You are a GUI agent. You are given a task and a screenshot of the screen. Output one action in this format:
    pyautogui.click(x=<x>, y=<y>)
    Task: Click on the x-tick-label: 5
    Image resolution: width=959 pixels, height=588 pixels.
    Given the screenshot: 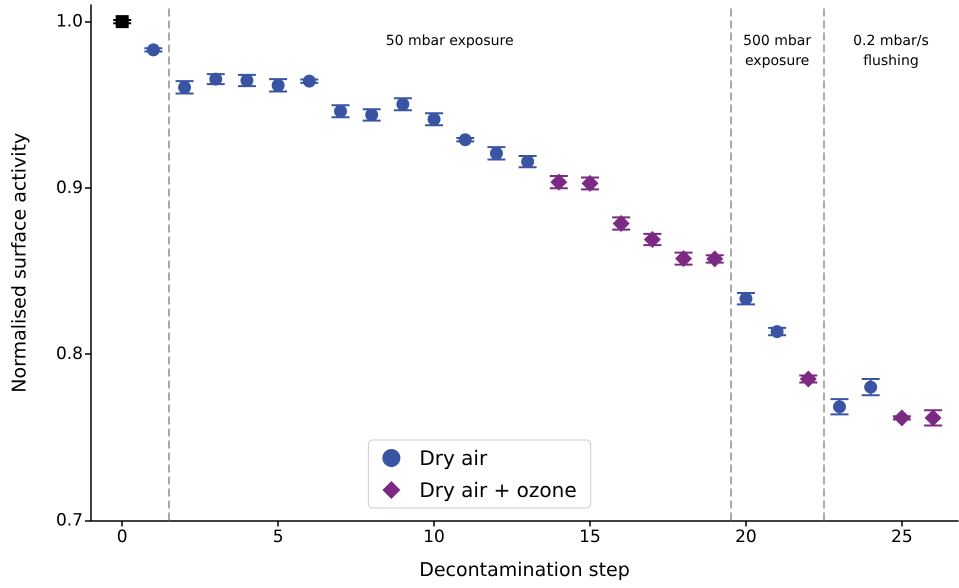 What is the action you would take?
    pyautogui.click(x=278, y=537)
    